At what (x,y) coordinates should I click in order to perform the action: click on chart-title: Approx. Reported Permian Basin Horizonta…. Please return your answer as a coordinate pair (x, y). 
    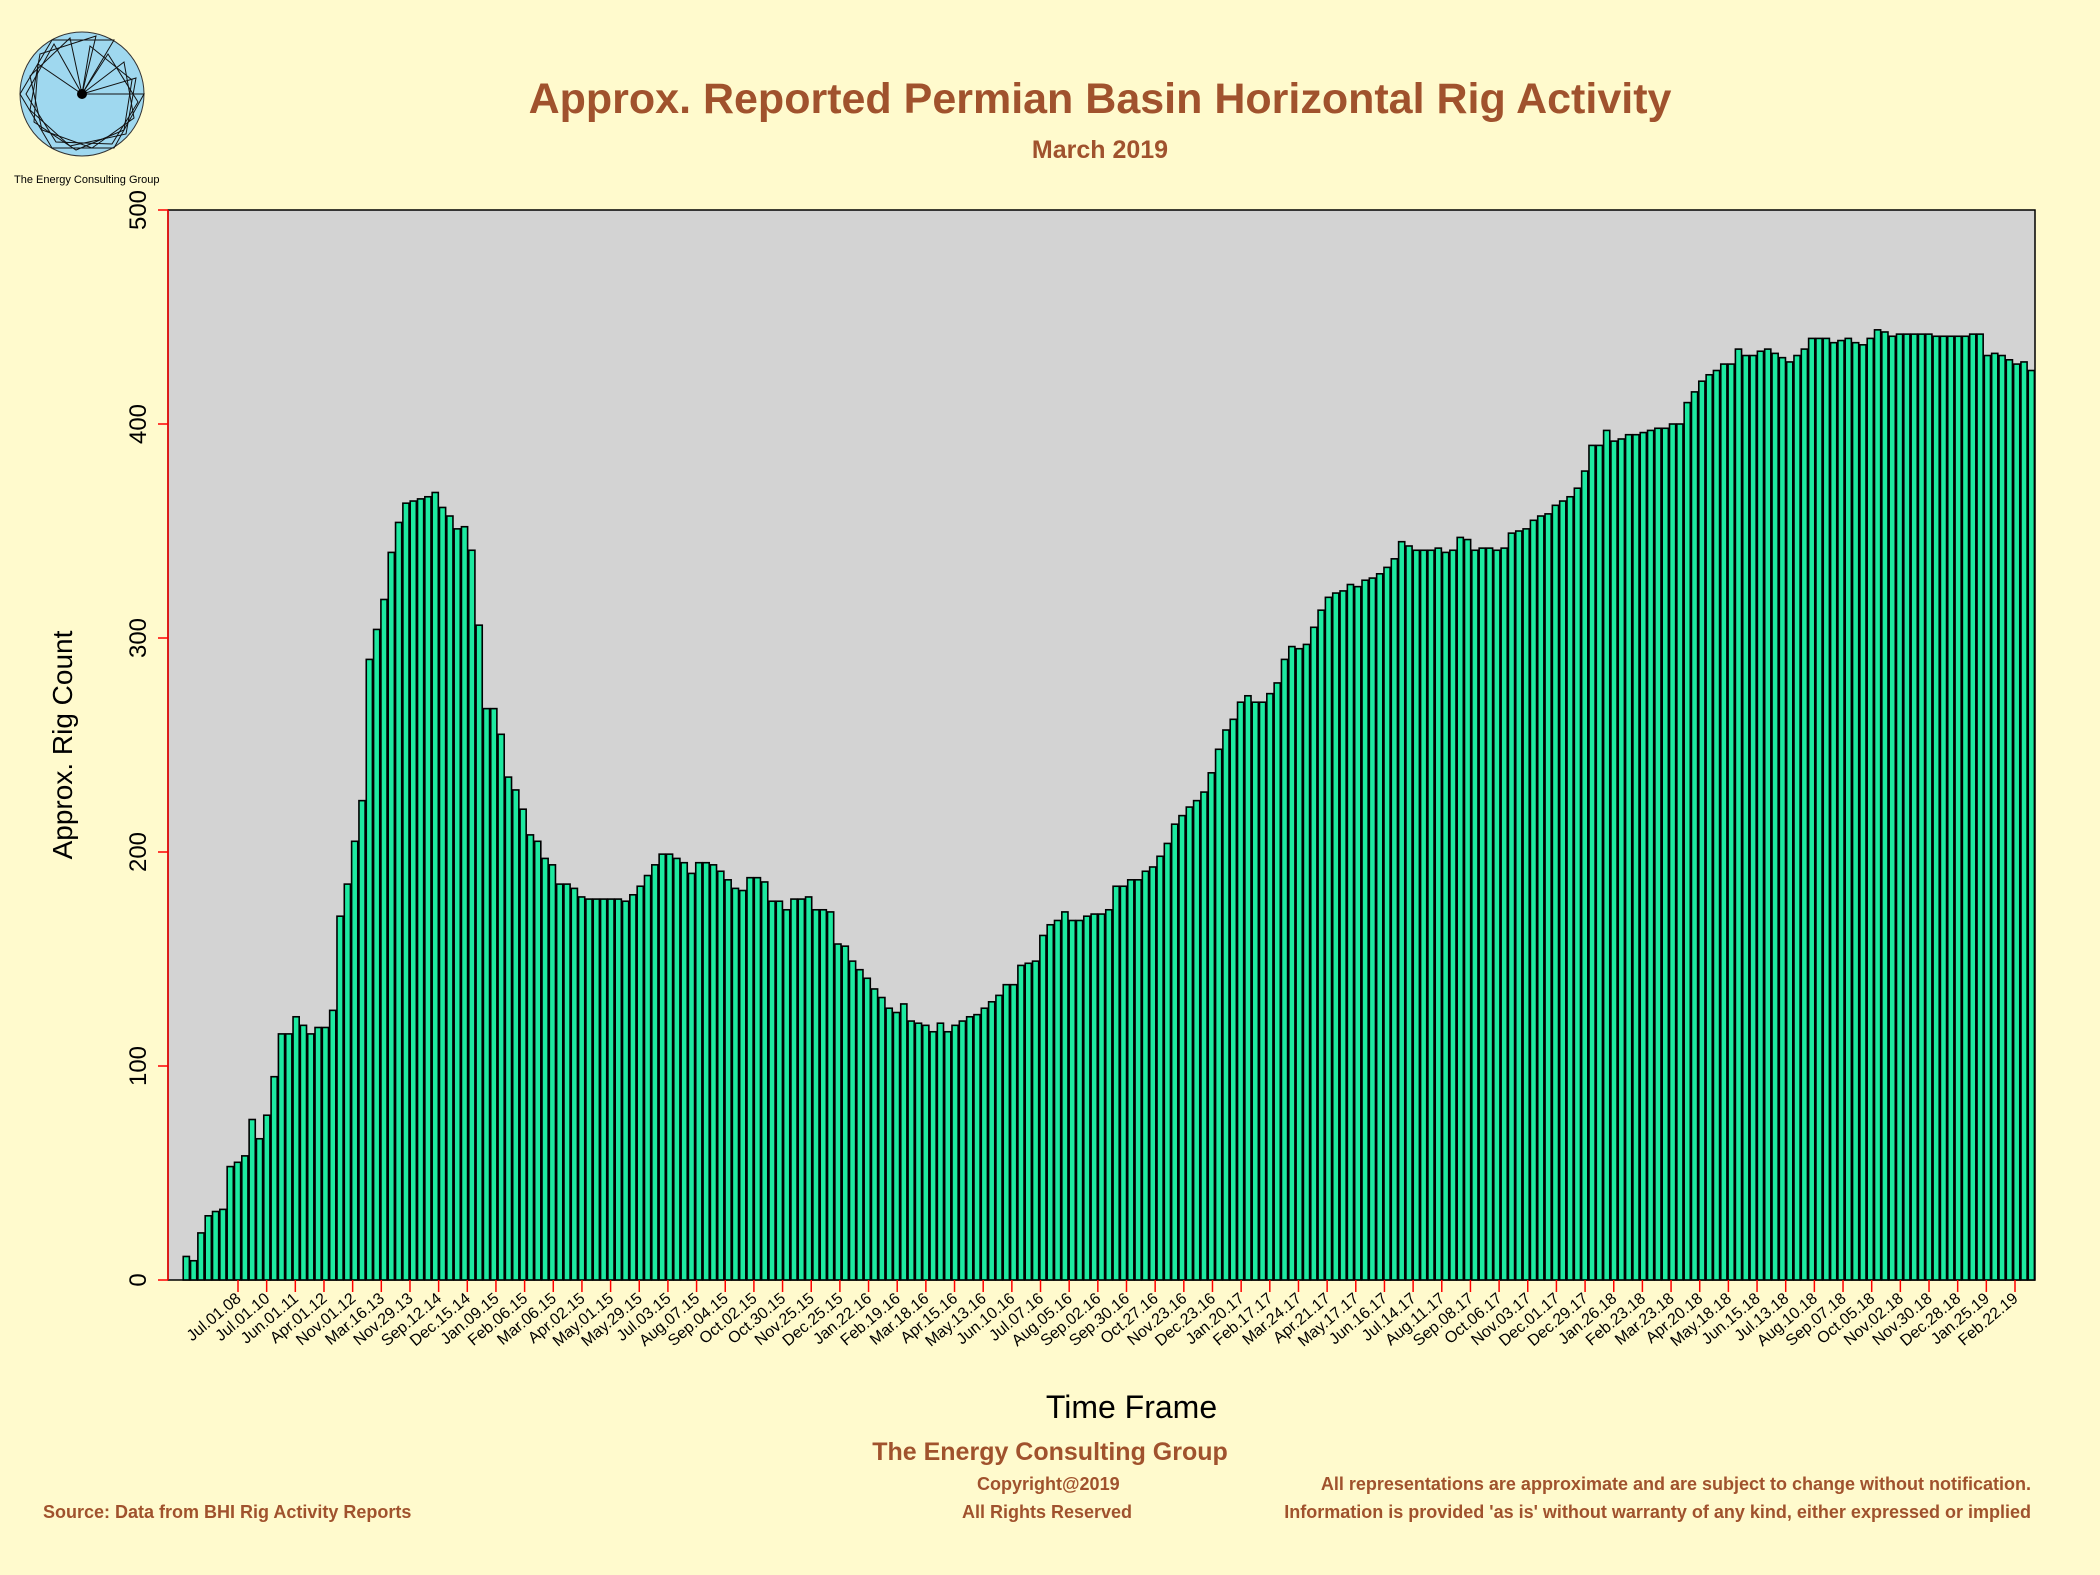
    Looking at the image, I should click on (1100, 99).